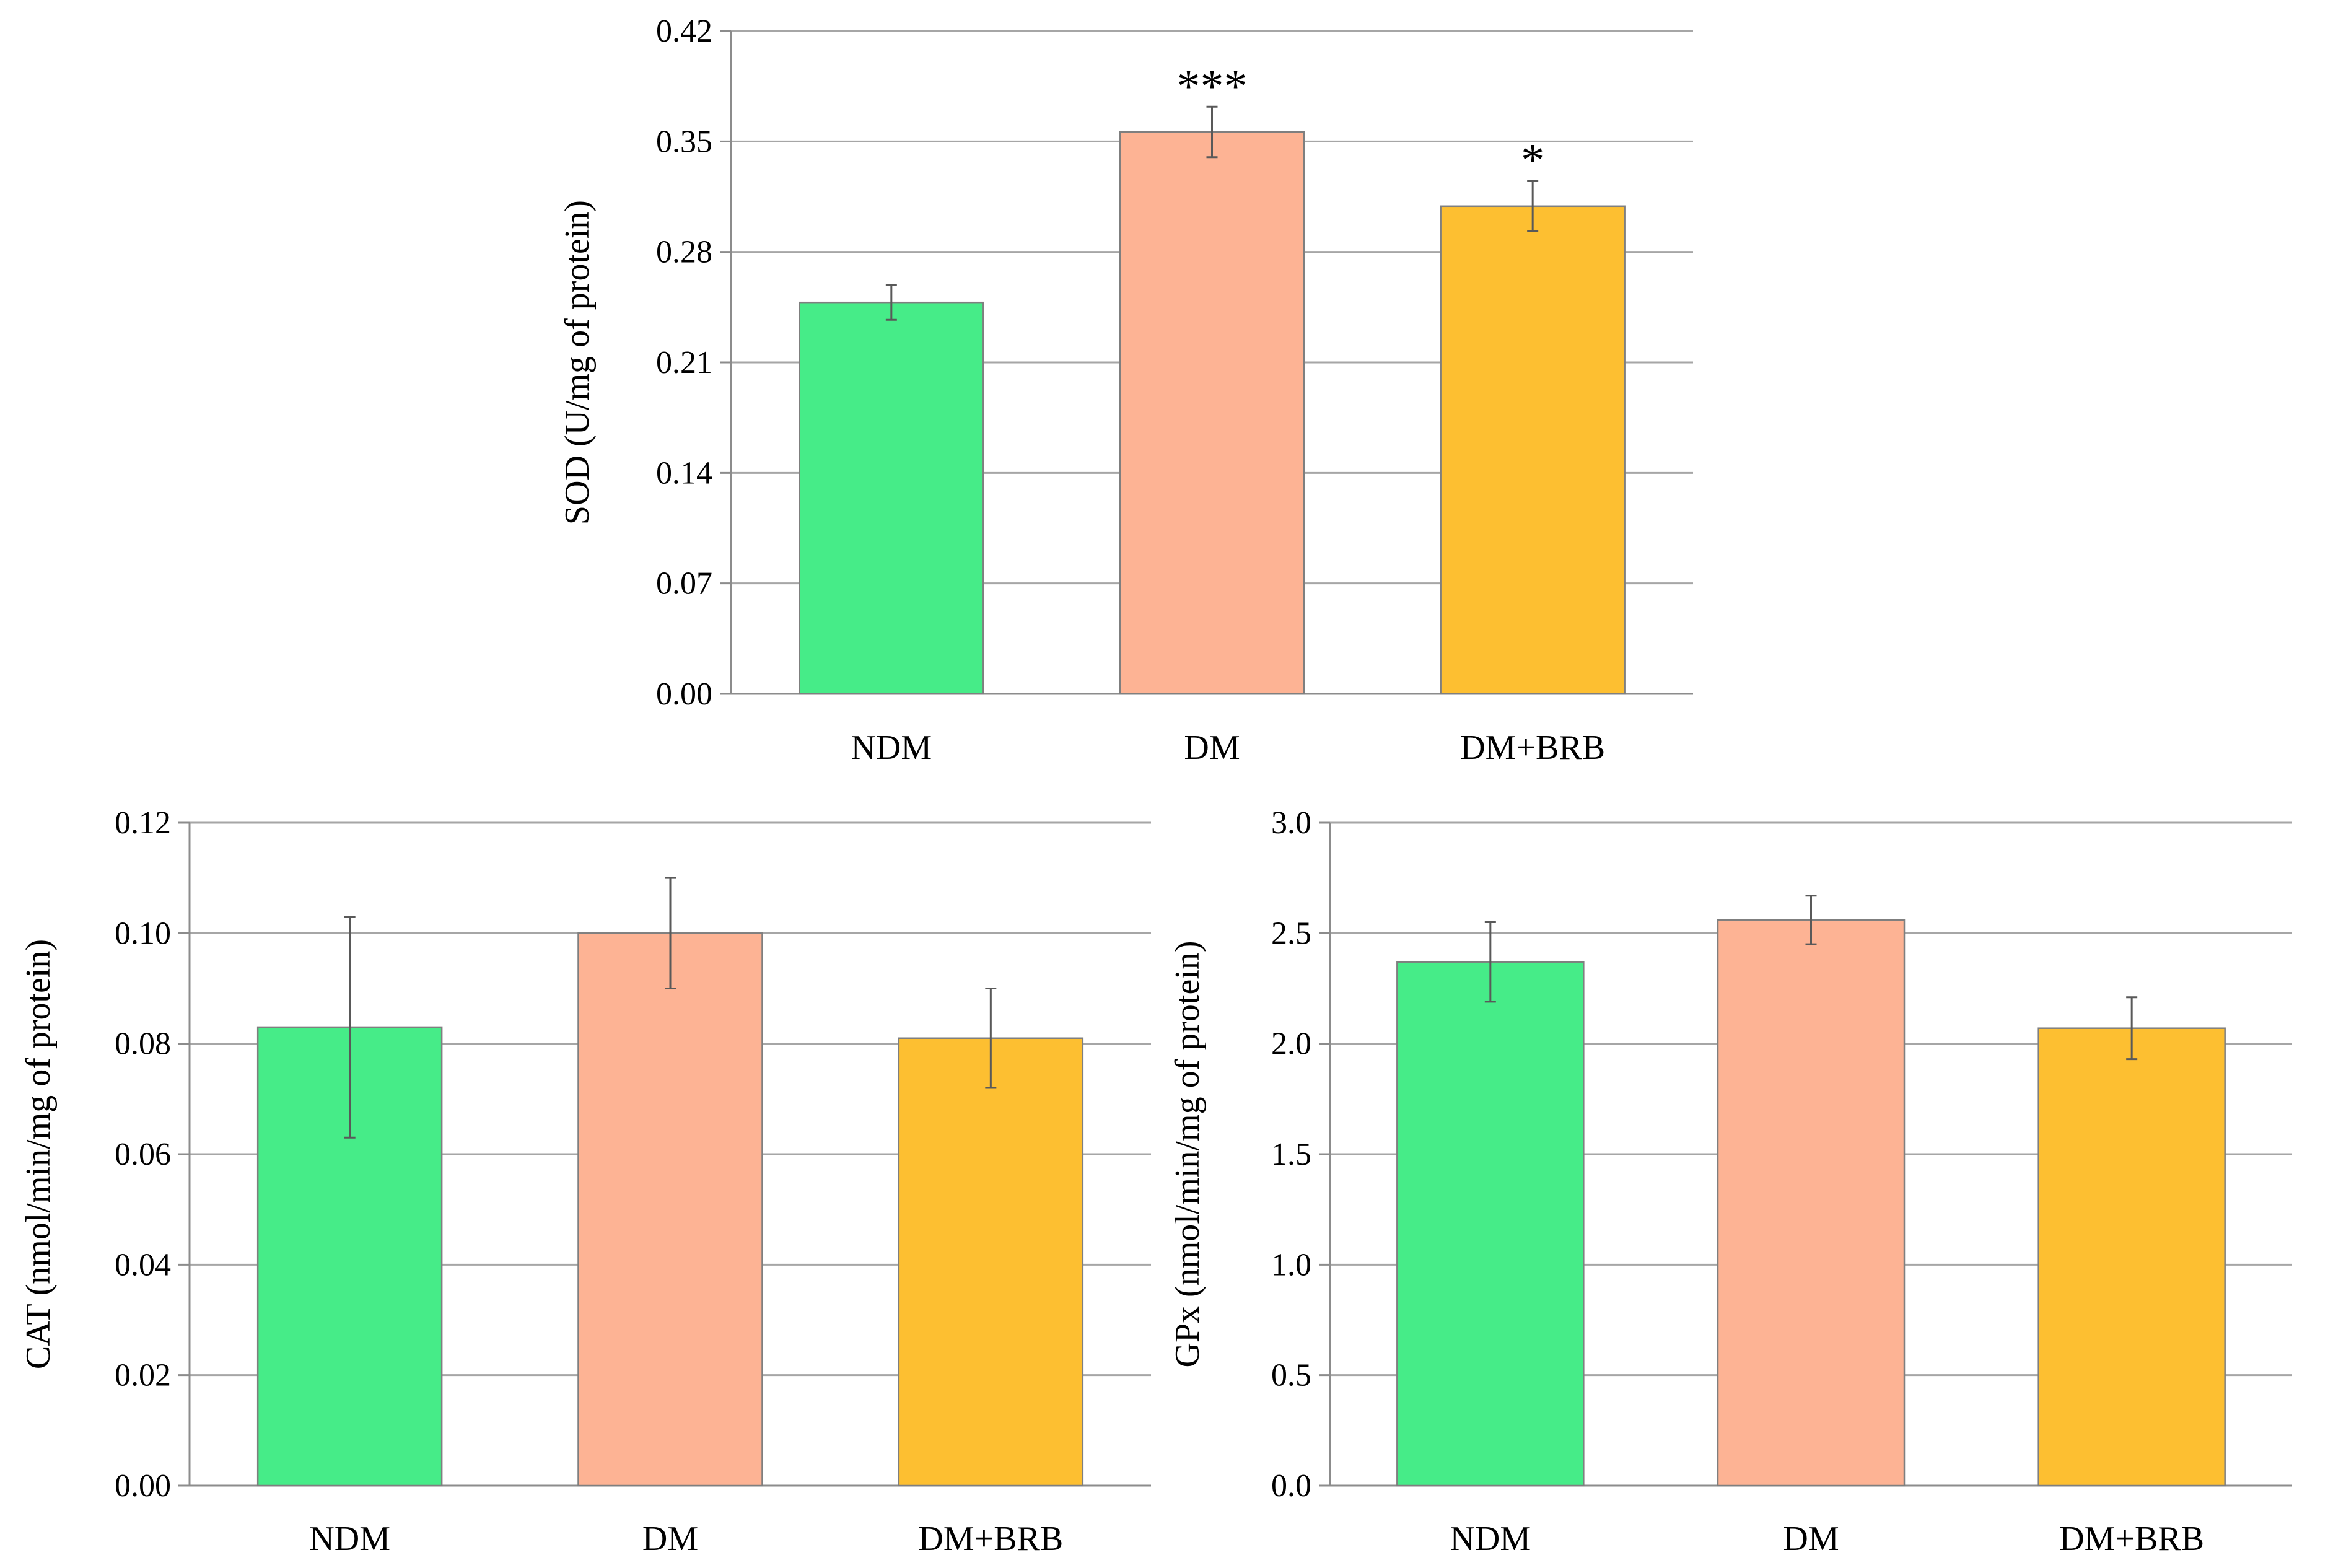  I want to click on y-tick-label: 0.21, so click(684, 362).